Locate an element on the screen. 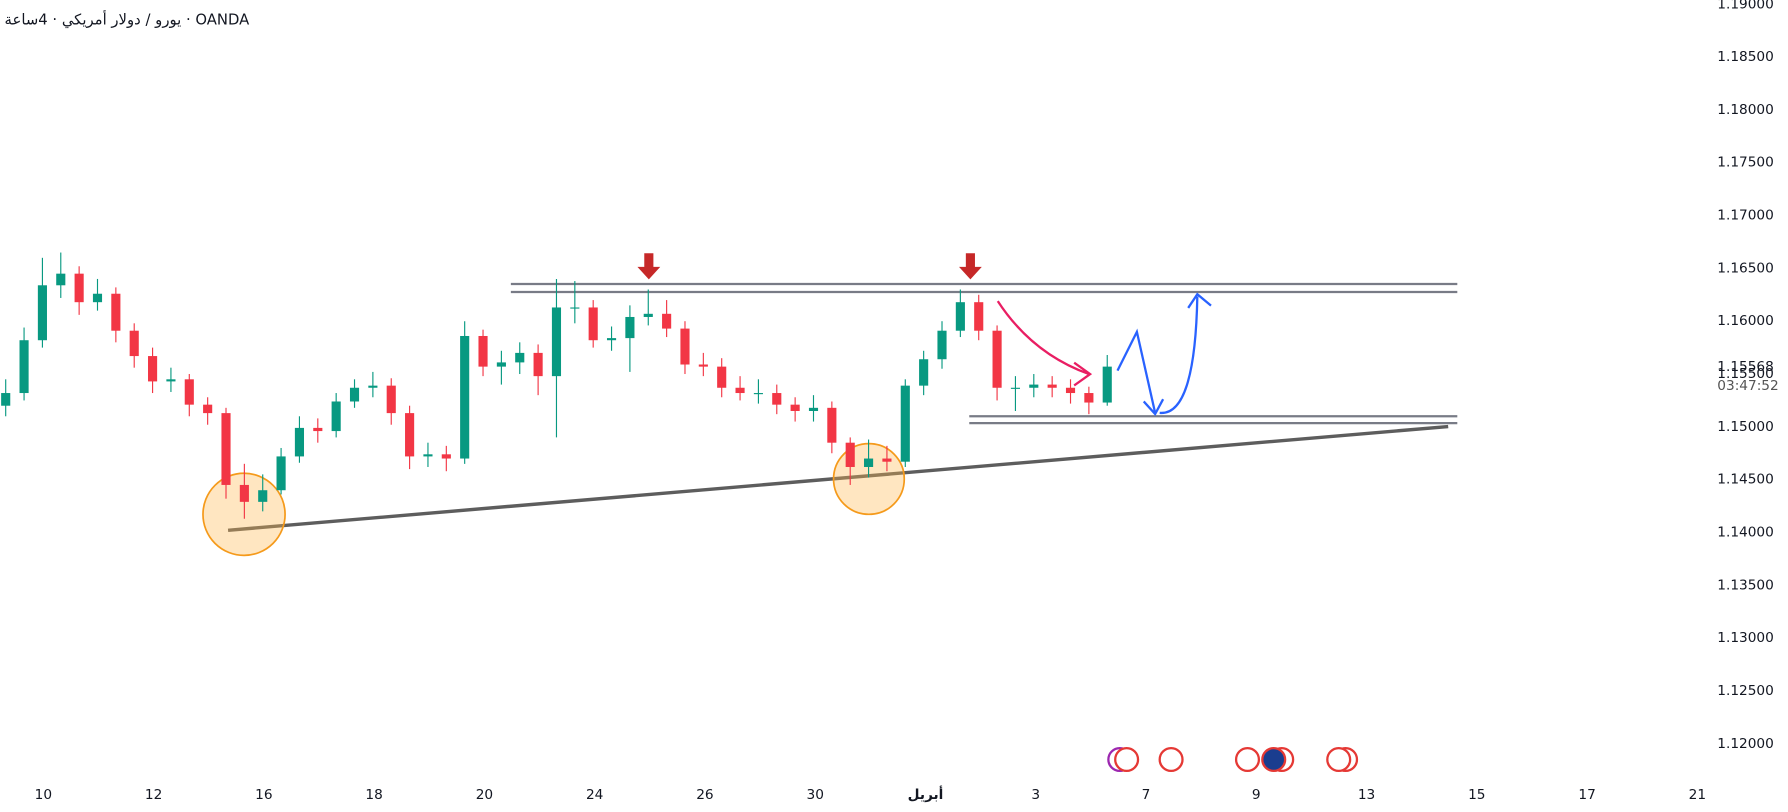  y-tick-label: 1.17500 is located at coordinates (1745, 163).